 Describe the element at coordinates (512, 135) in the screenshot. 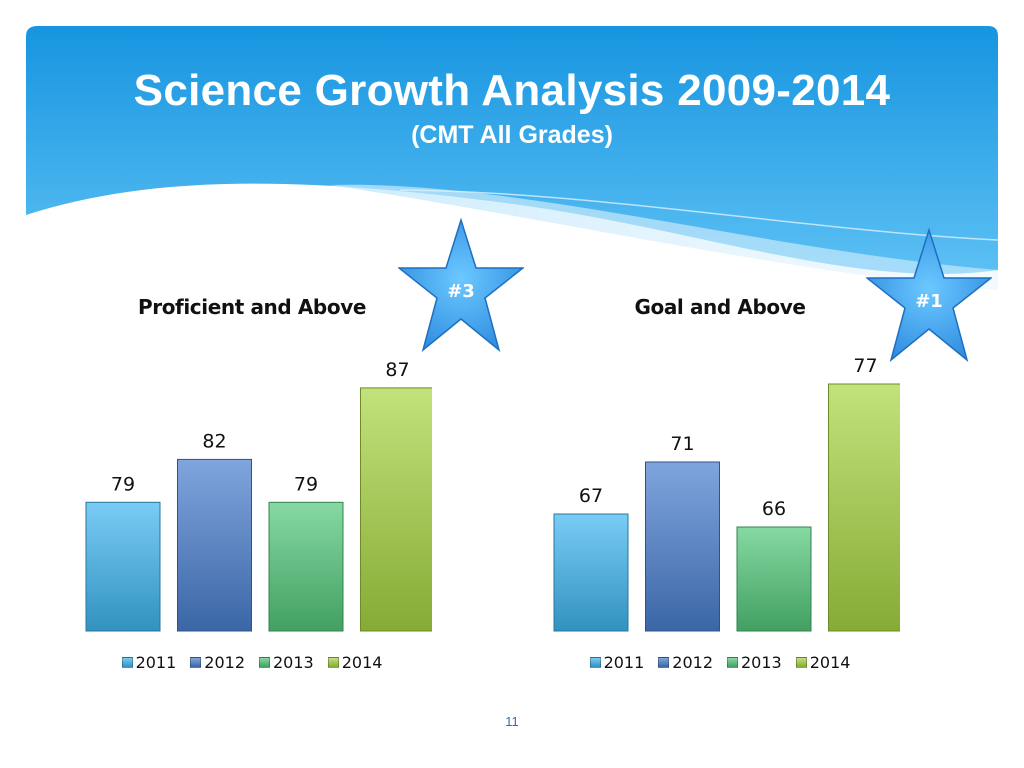

I see `slide-subtitle: (CMT All Grades)` at that location.